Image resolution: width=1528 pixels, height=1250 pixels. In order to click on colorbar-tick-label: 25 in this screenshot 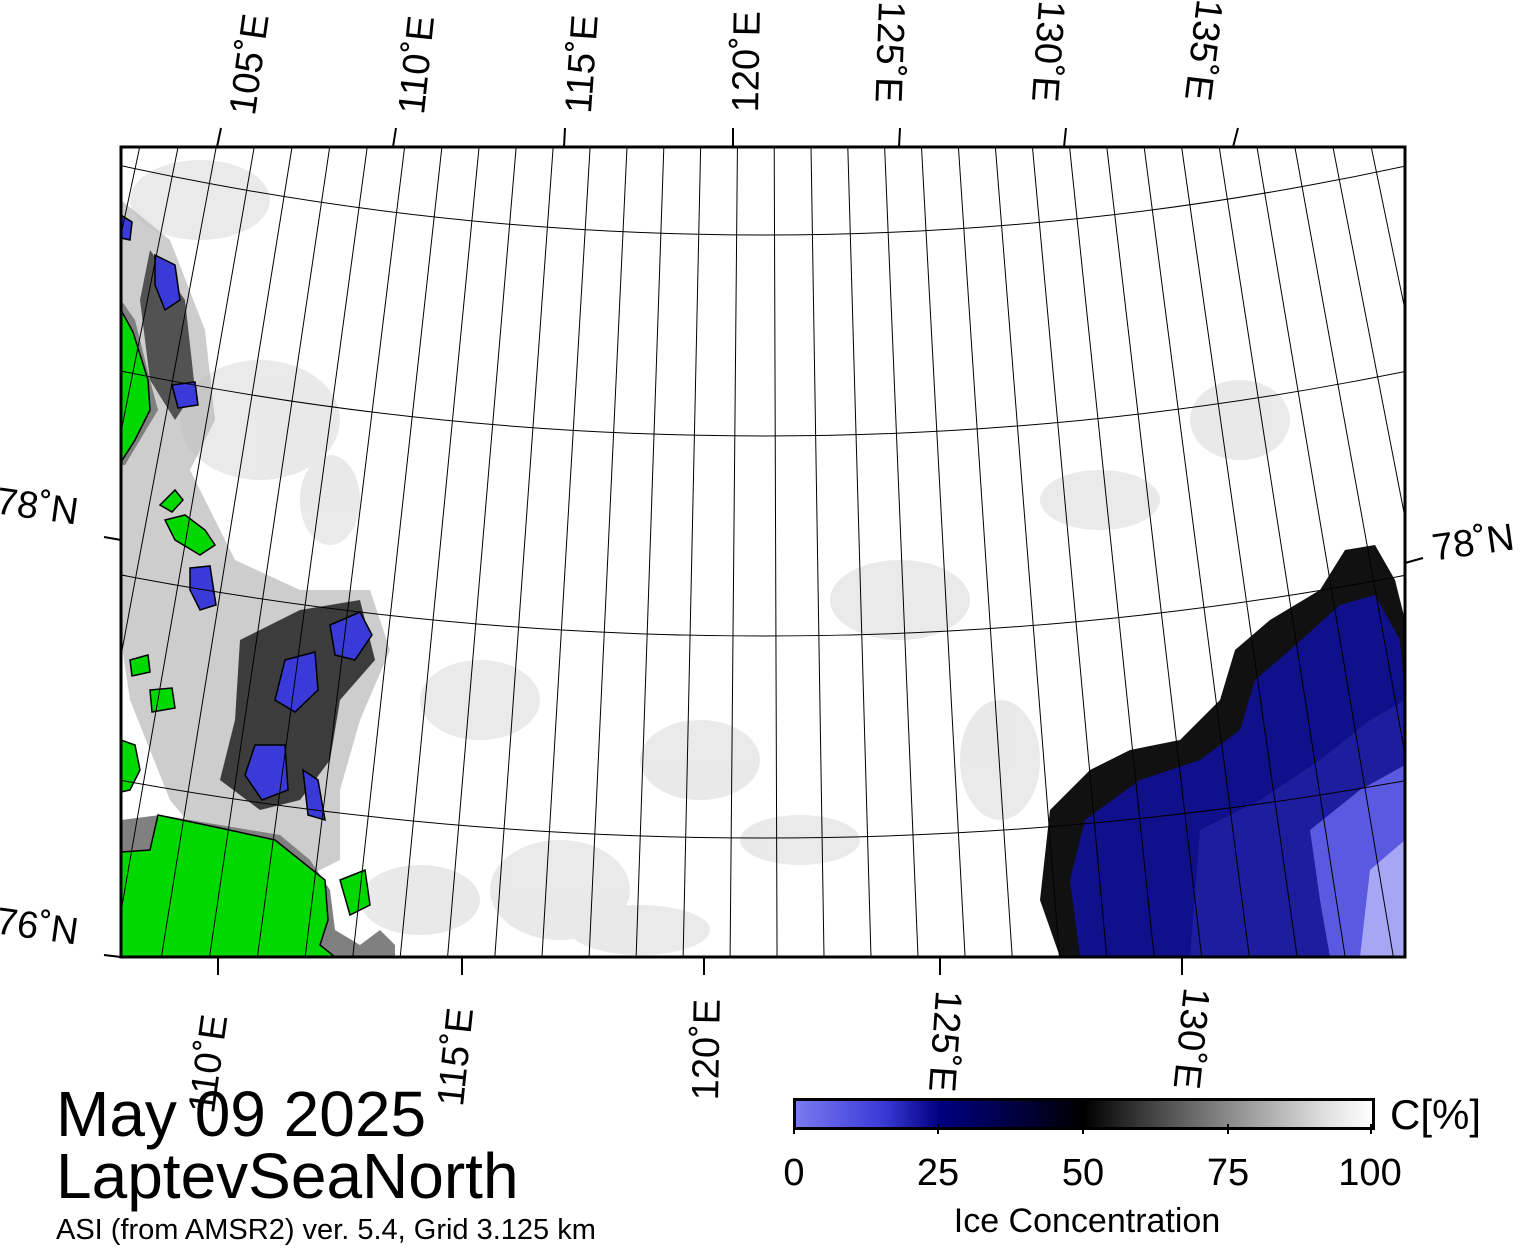, I will do `click(938, 1173)`.